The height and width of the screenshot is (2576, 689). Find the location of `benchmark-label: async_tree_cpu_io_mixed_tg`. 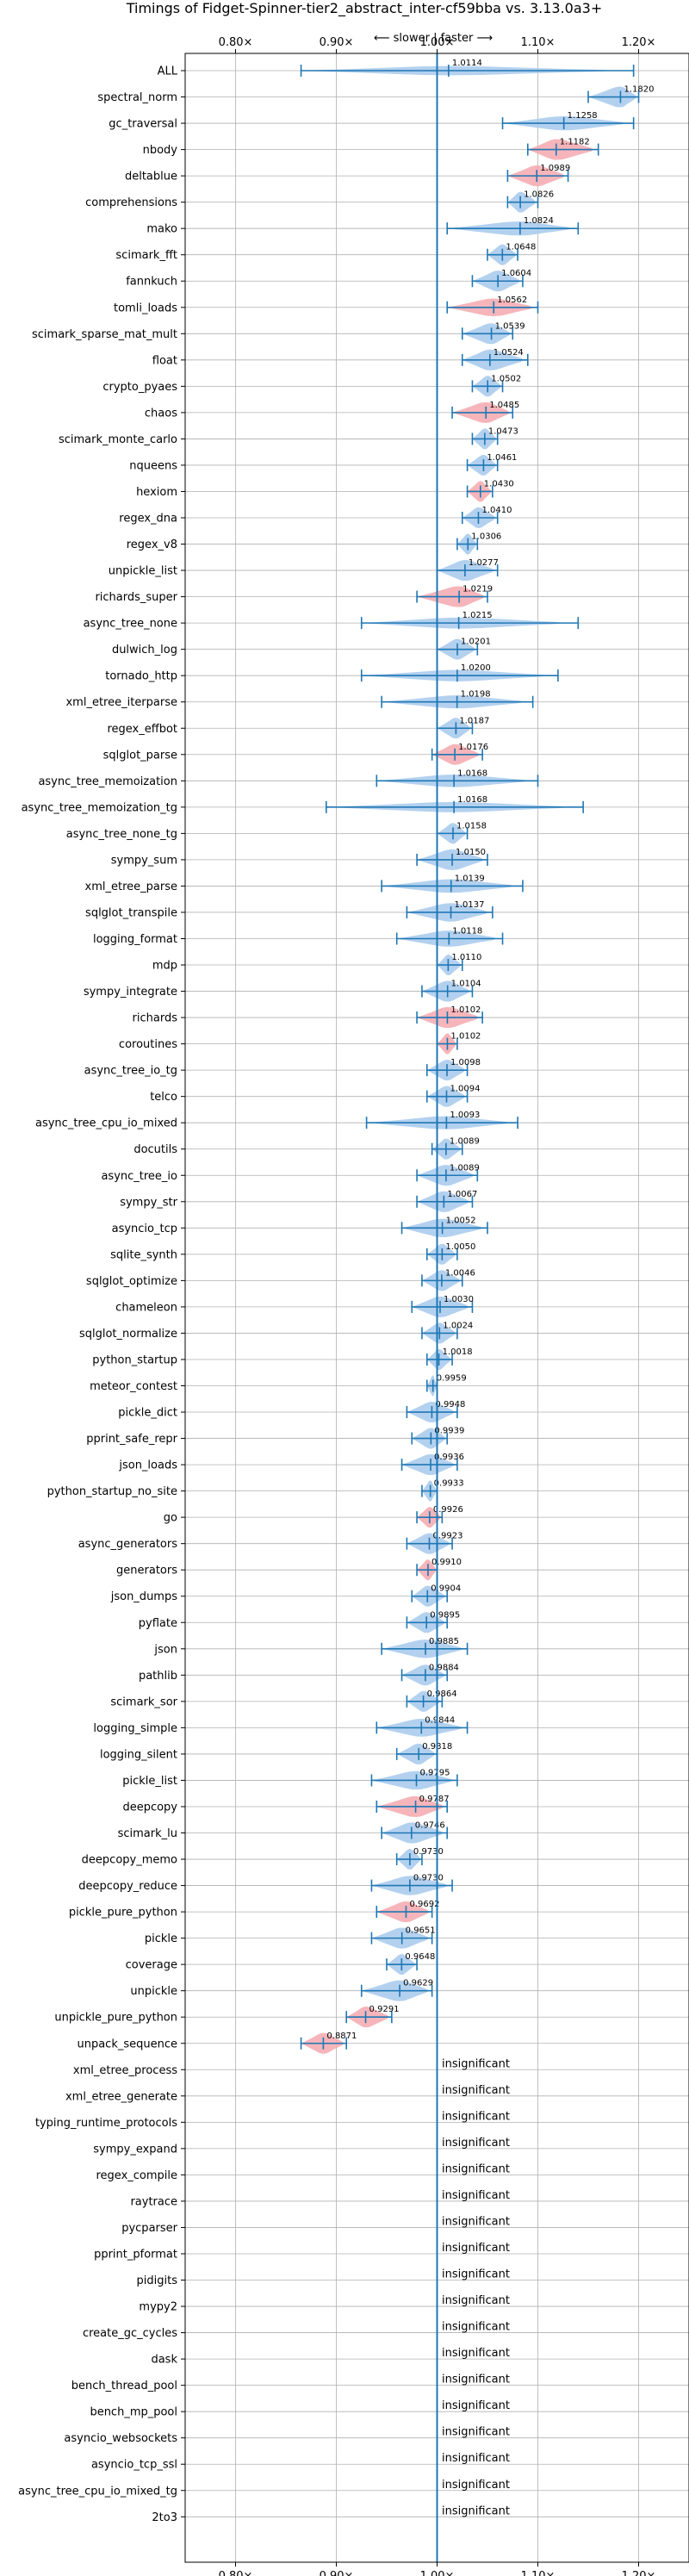

benchmark-label: async_tree_cpu_io_mixed_tg is located at coordinates (97, 2492).